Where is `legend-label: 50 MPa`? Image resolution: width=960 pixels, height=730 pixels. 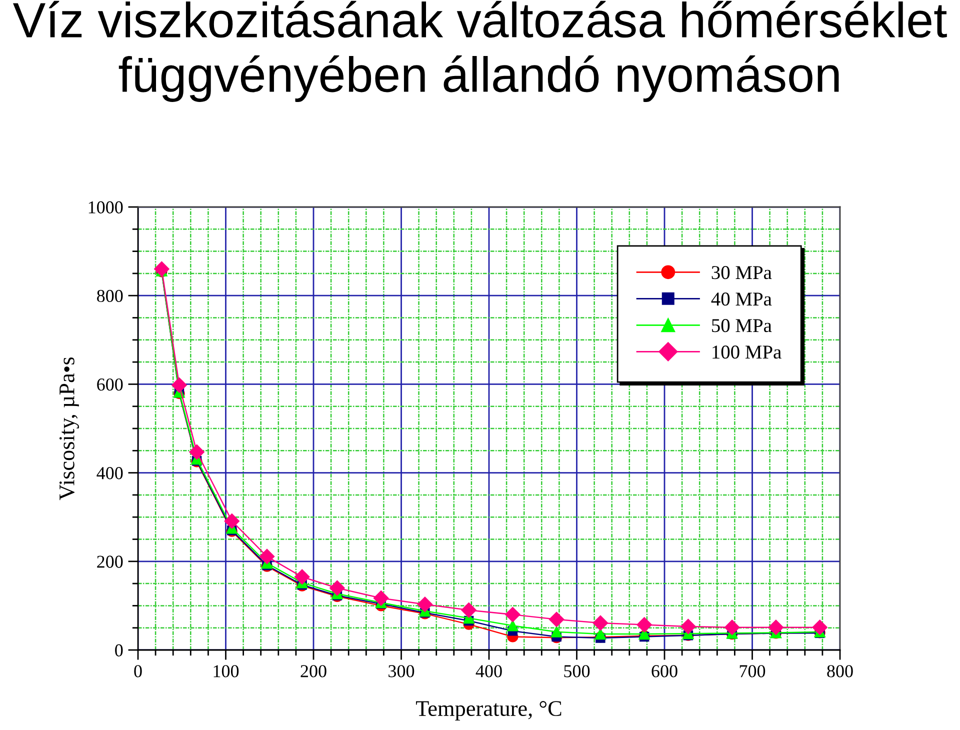 legend-label: 50 MPa is located at coordinates (742, 325).